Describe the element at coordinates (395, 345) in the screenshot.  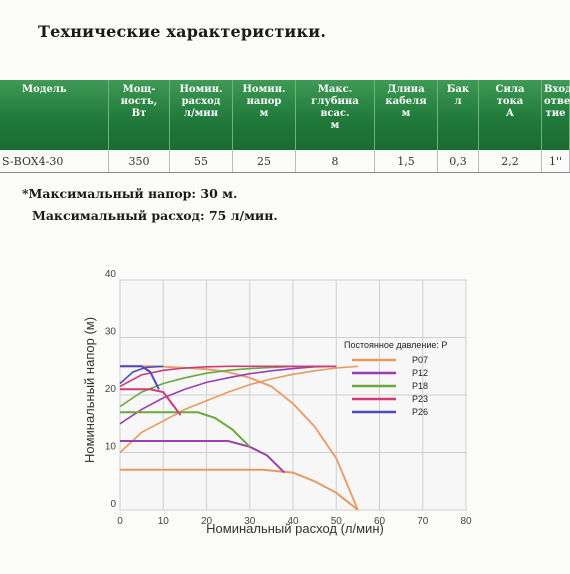
I see `legend-title: Постоянное давление: P` at that location.